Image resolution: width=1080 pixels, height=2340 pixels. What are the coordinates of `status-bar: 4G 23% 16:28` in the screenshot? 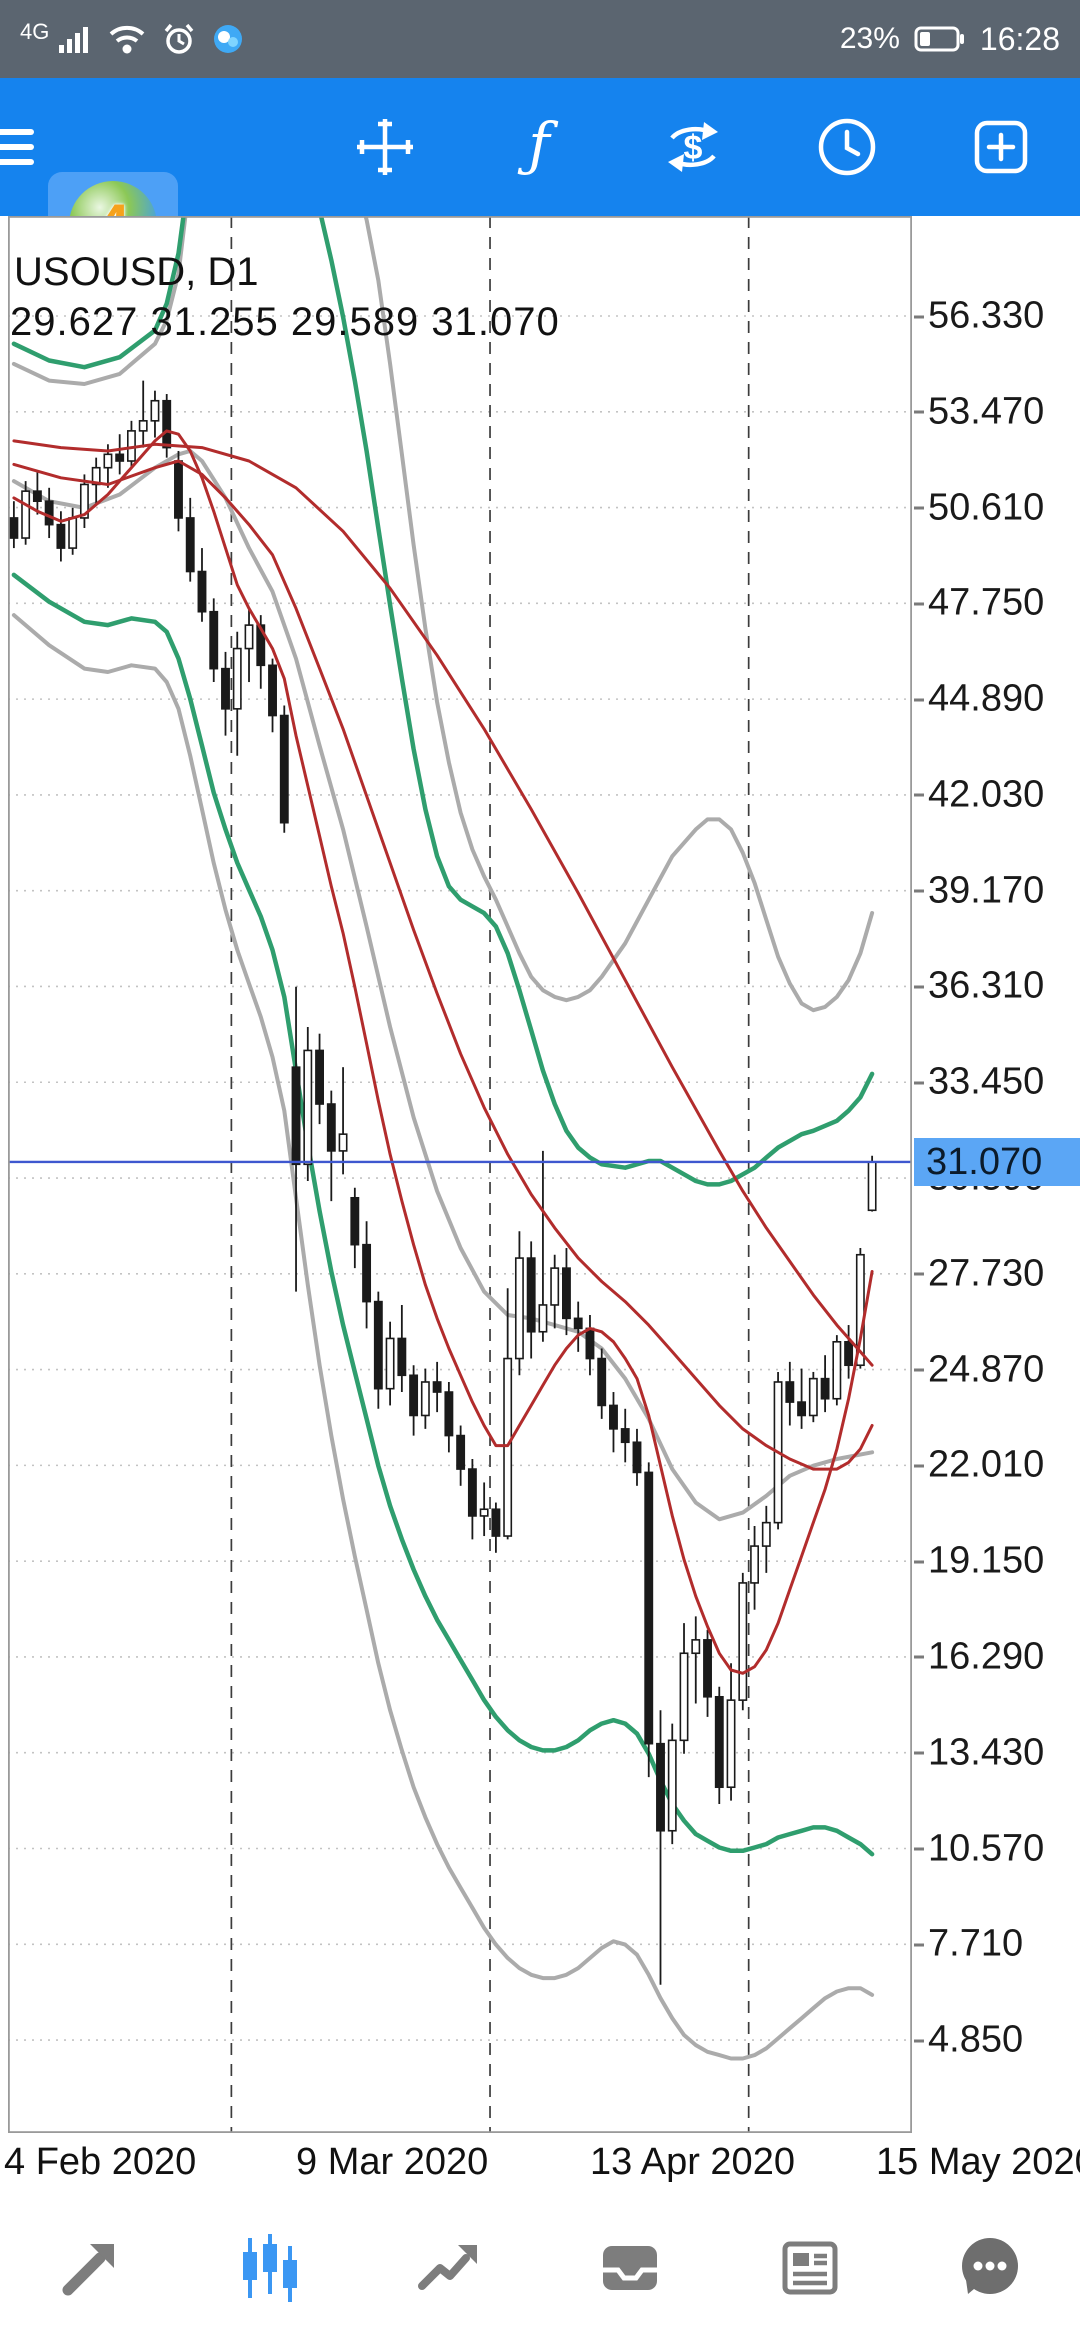 It's located at (540, 39).